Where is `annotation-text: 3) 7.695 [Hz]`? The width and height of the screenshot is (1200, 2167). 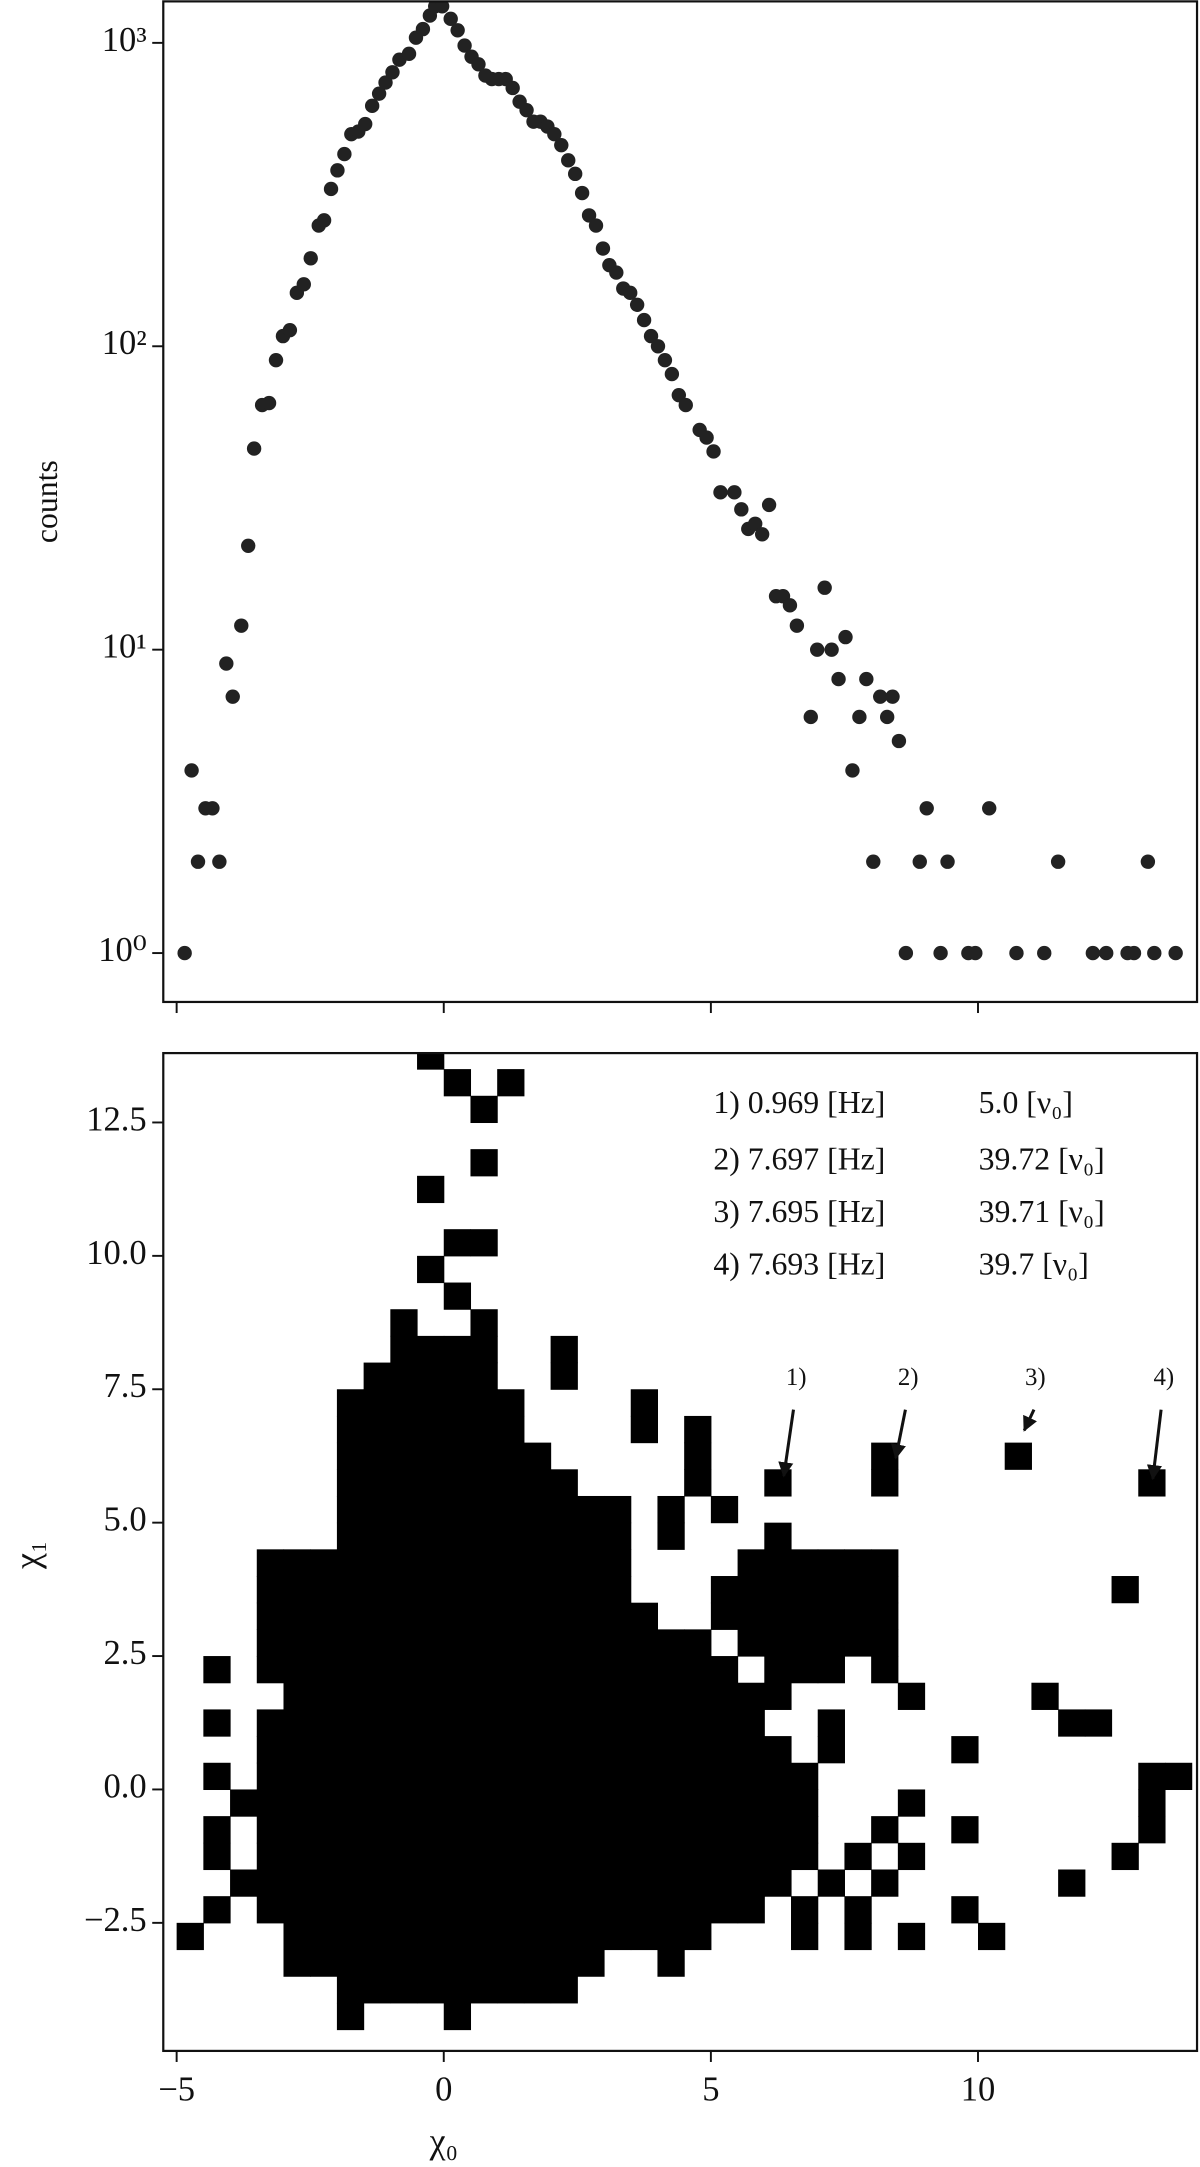 annotation-text: 3) 7.695 [Hz] is located at coordinates (799, 1211).